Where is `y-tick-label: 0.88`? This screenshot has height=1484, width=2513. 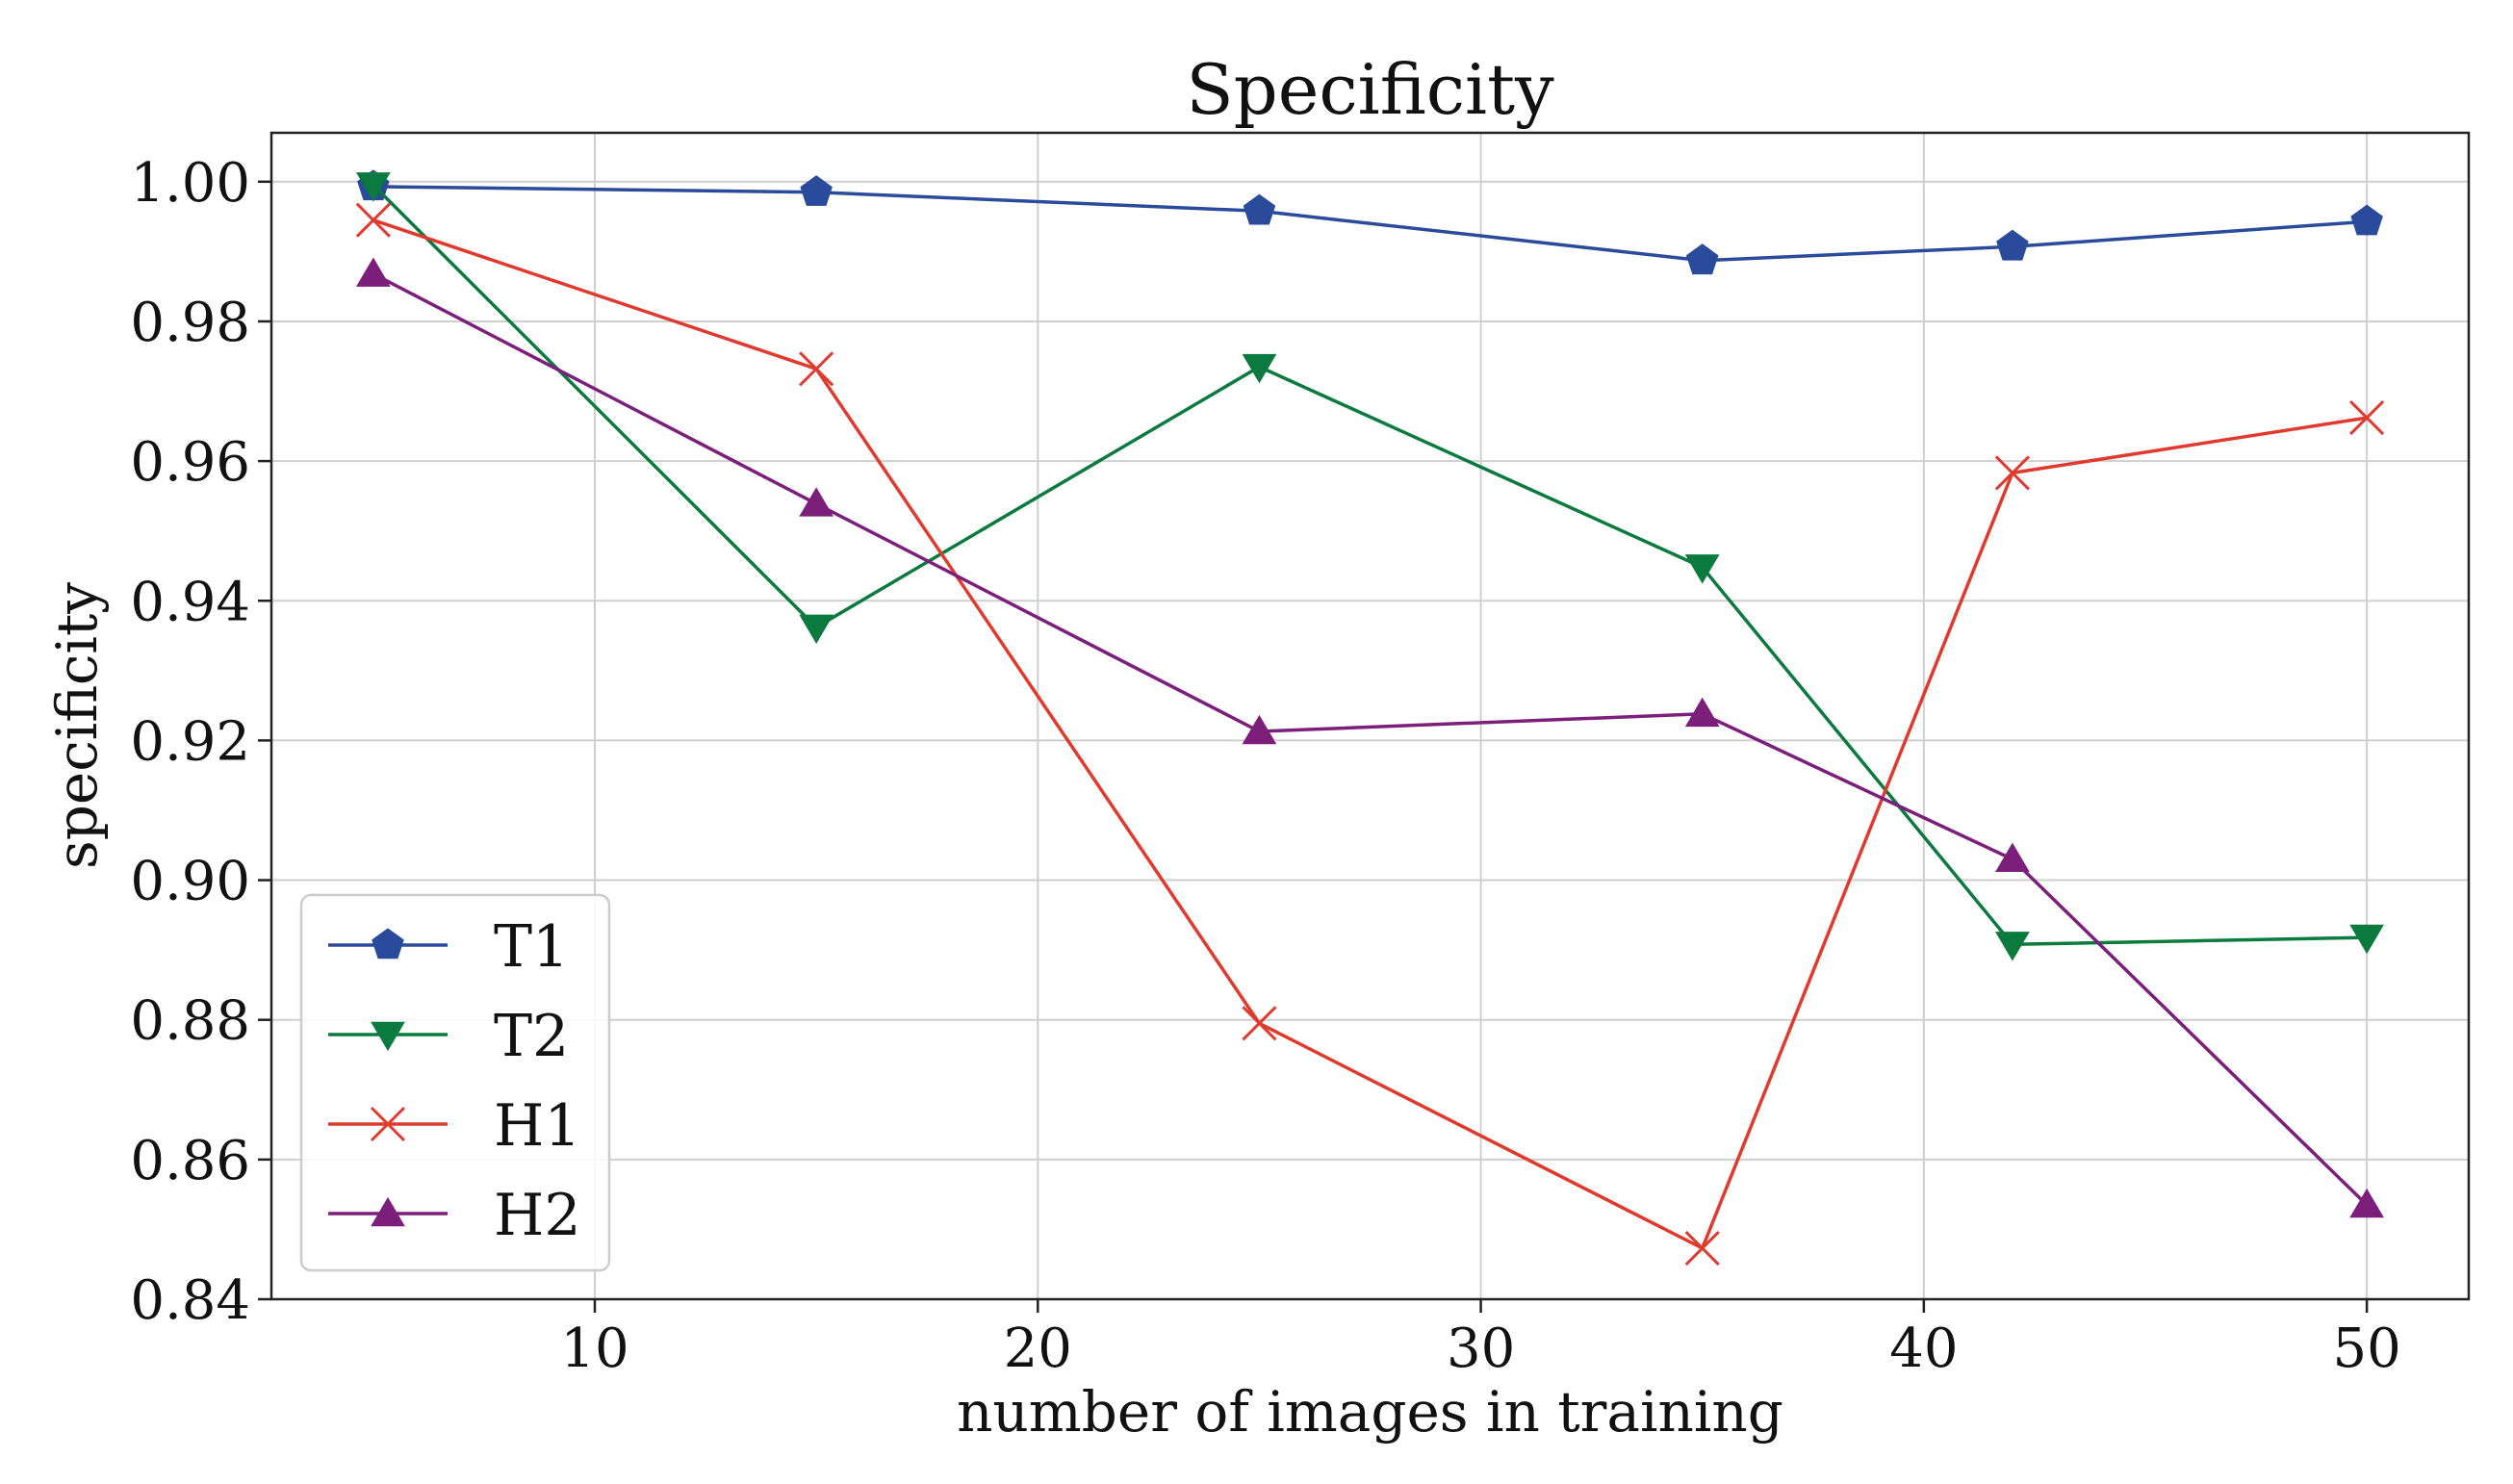 y-tick-label: 0.88 is located at coordinates (190, 1022).